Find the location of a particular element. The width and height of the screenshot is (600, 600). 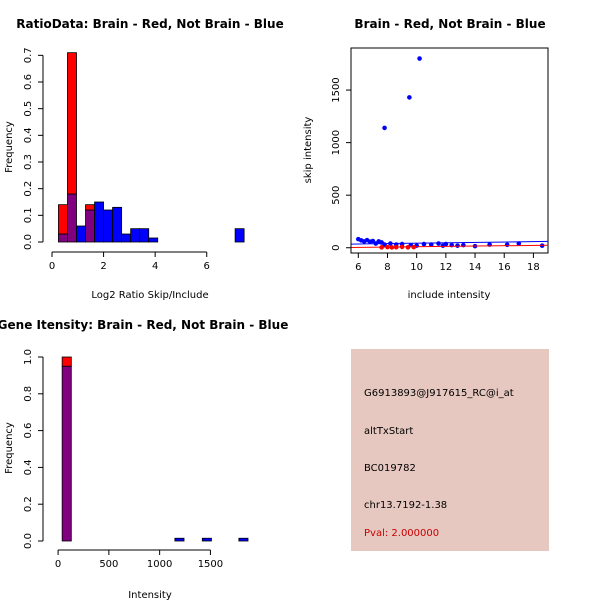

gene-intensity-plot: 0 500 1000 1500 0.0 0.2 0.4 0.6 0.8 1.0 is located at coordinates (136, 459).